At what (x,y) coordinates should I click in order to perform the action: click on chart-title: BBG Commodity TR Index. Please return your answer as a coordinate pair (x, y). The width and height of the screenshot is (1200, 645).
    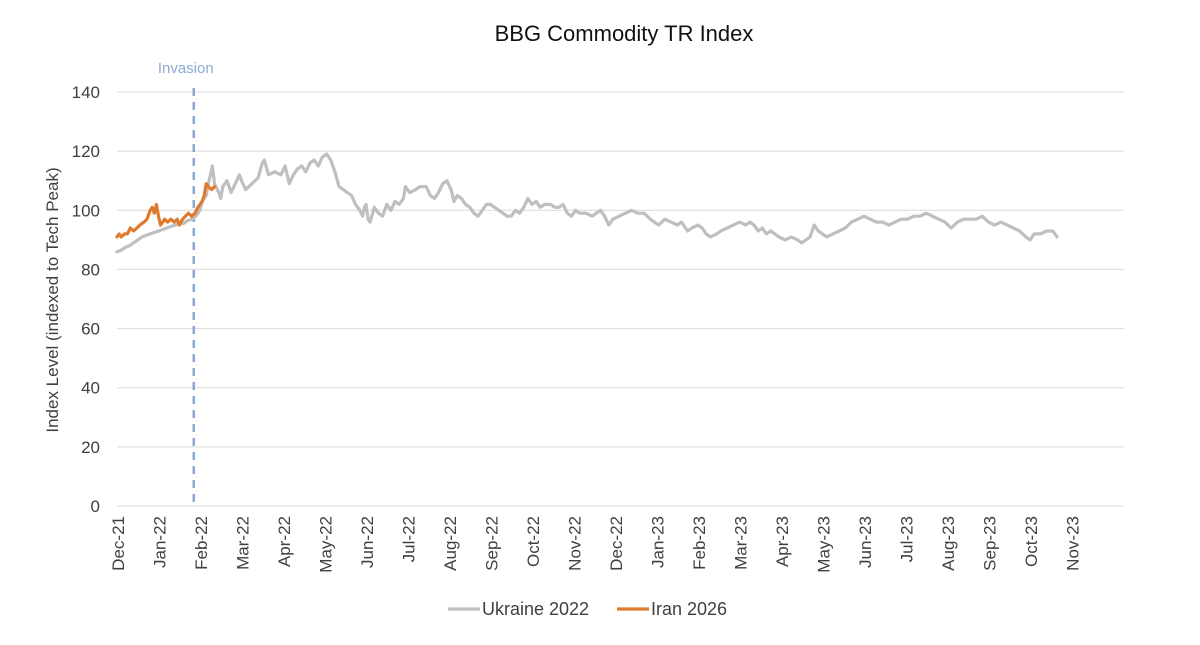
    Looking at the image, I should click on (624, 33).